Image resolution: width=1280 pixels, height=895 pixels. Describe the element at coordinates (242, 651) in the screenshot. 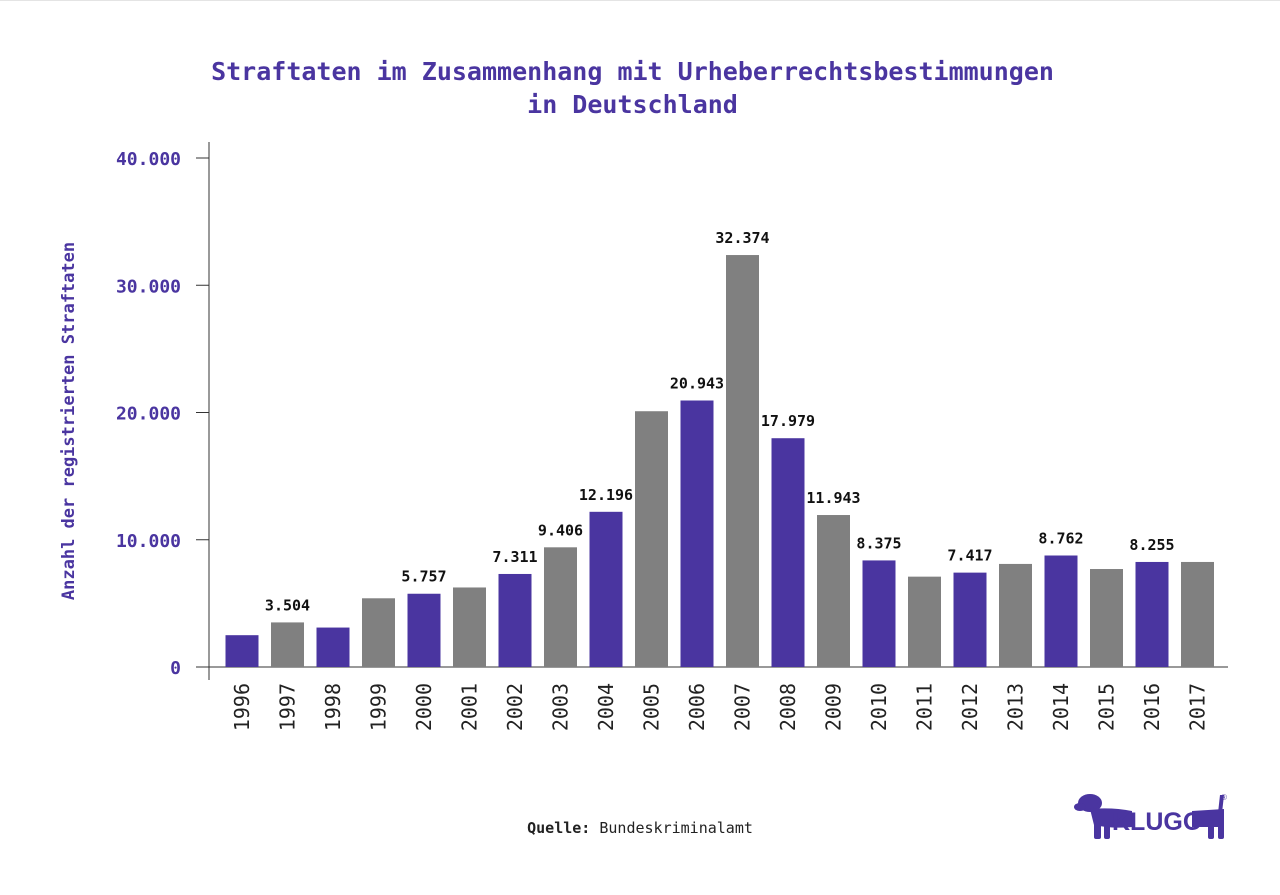

I see `bar-1996` at that location.